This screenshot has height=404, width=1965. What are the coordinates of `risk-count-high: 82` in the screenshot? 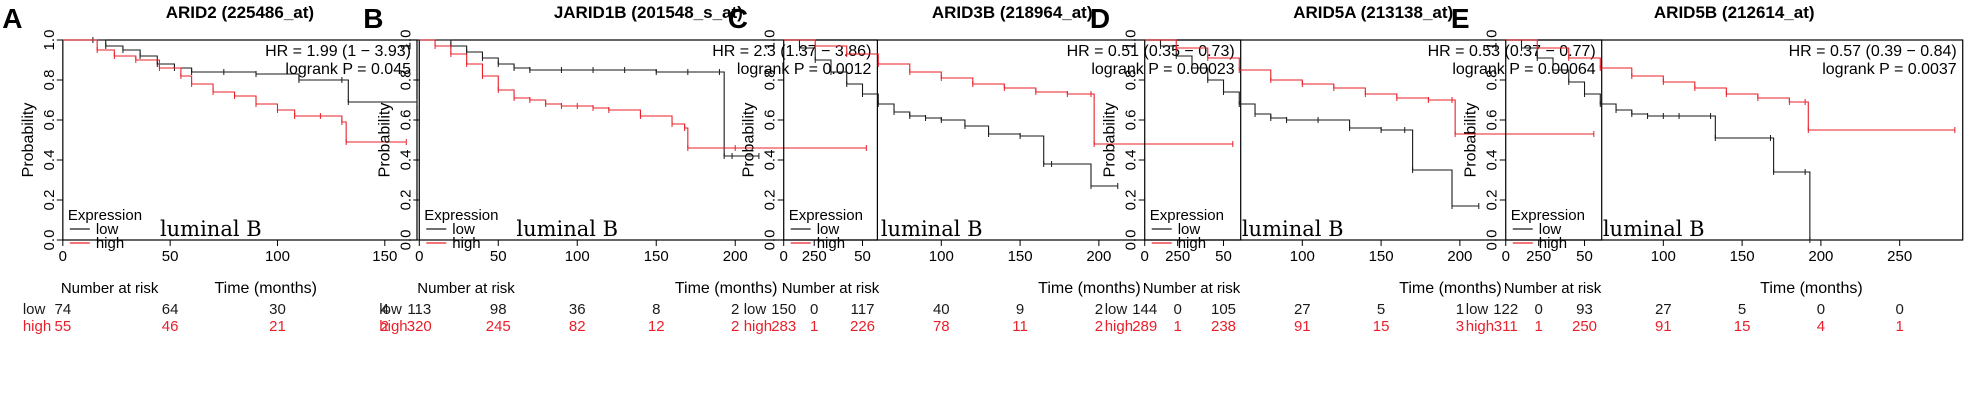 It's located at (577, 326).